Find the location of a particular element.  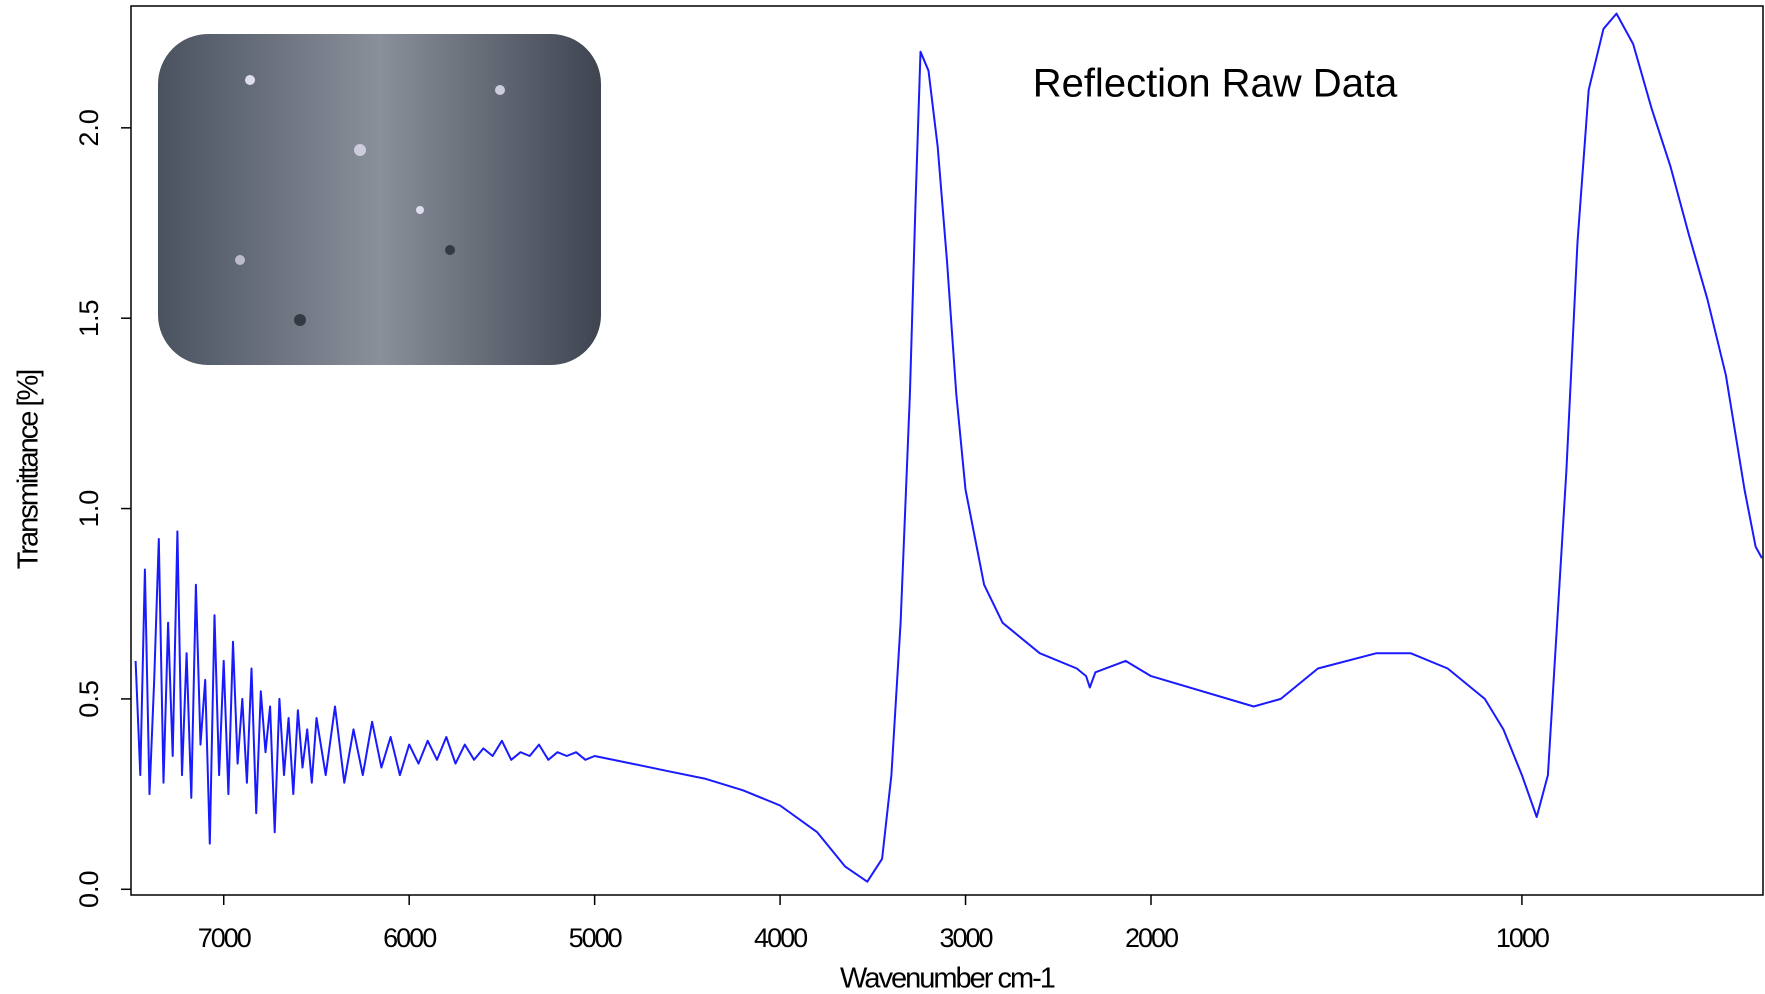

y-tick-label: 0.5 is located at coordinates (89, 699).